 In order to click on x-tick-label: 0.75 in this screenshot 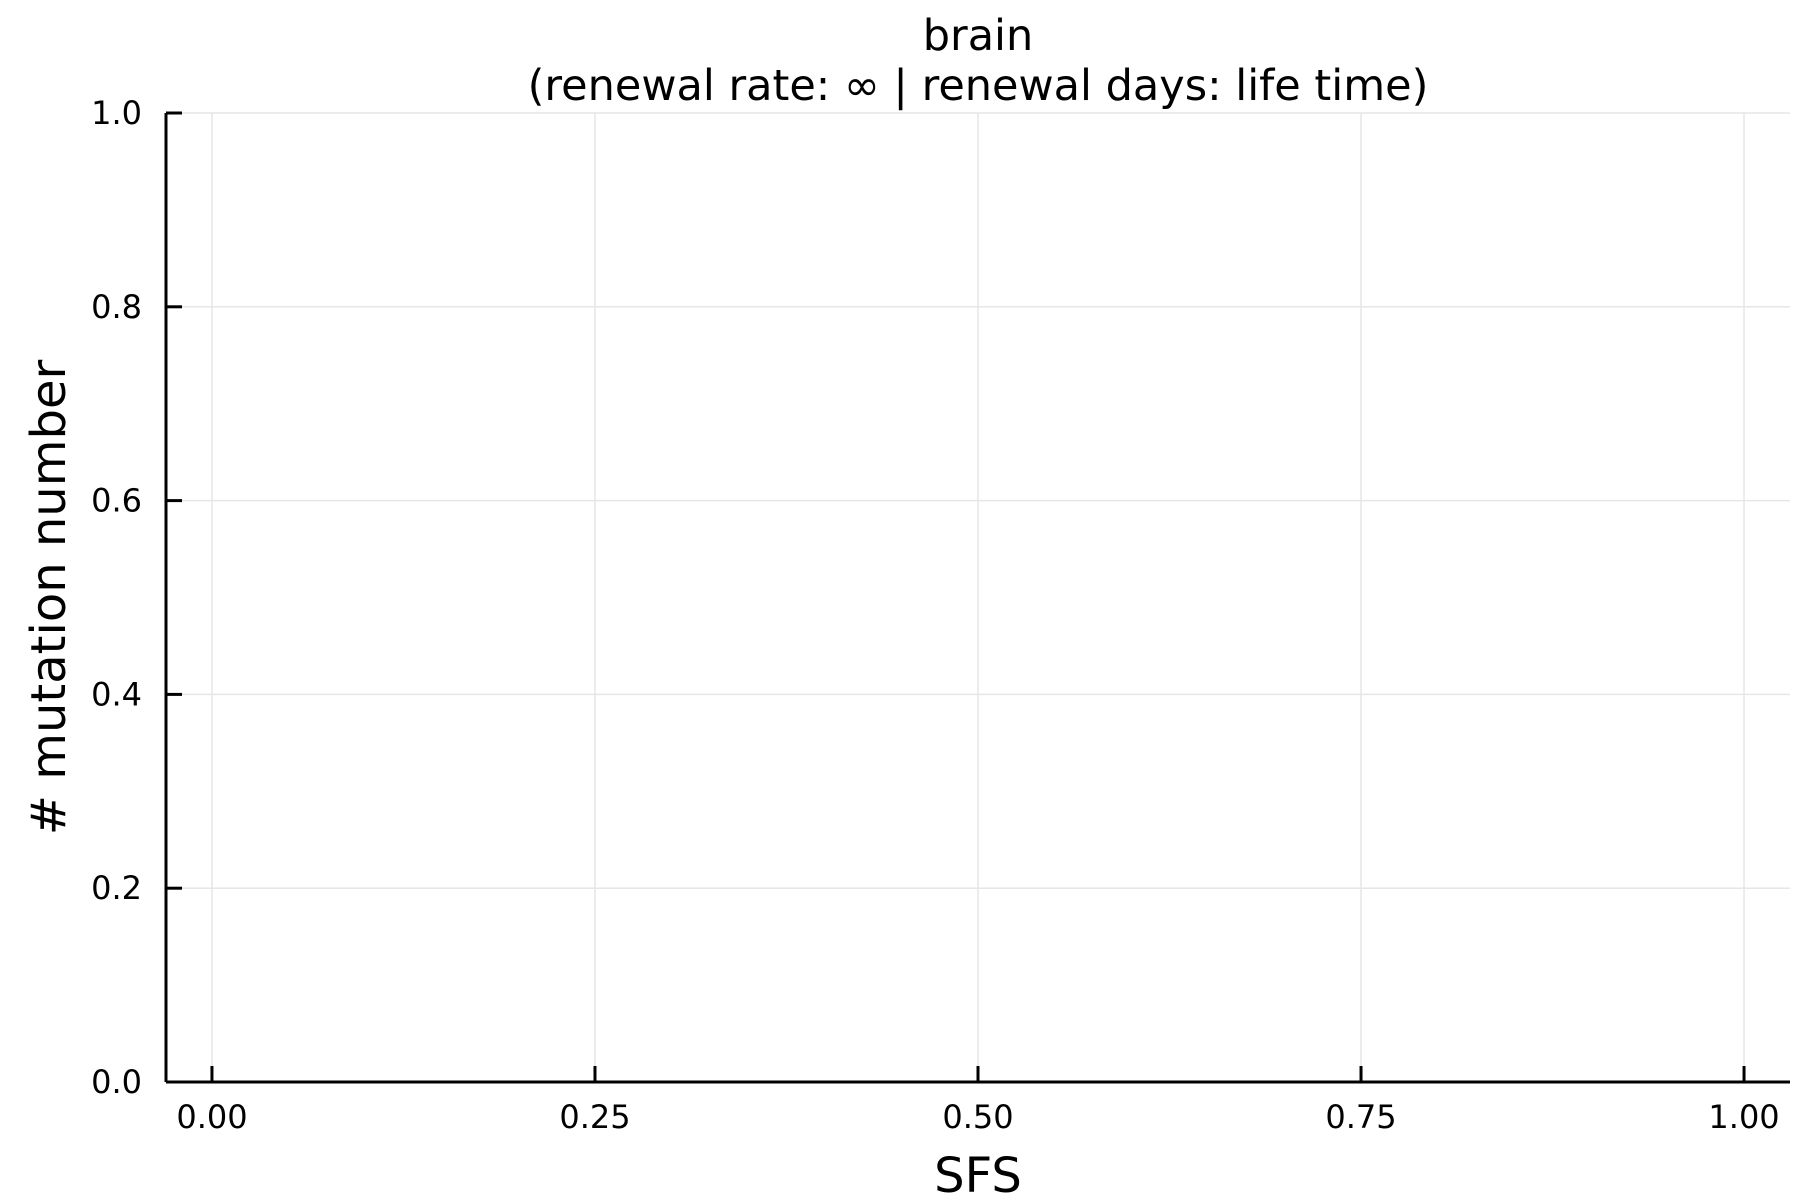, I will do `click(1360, 1117)`.